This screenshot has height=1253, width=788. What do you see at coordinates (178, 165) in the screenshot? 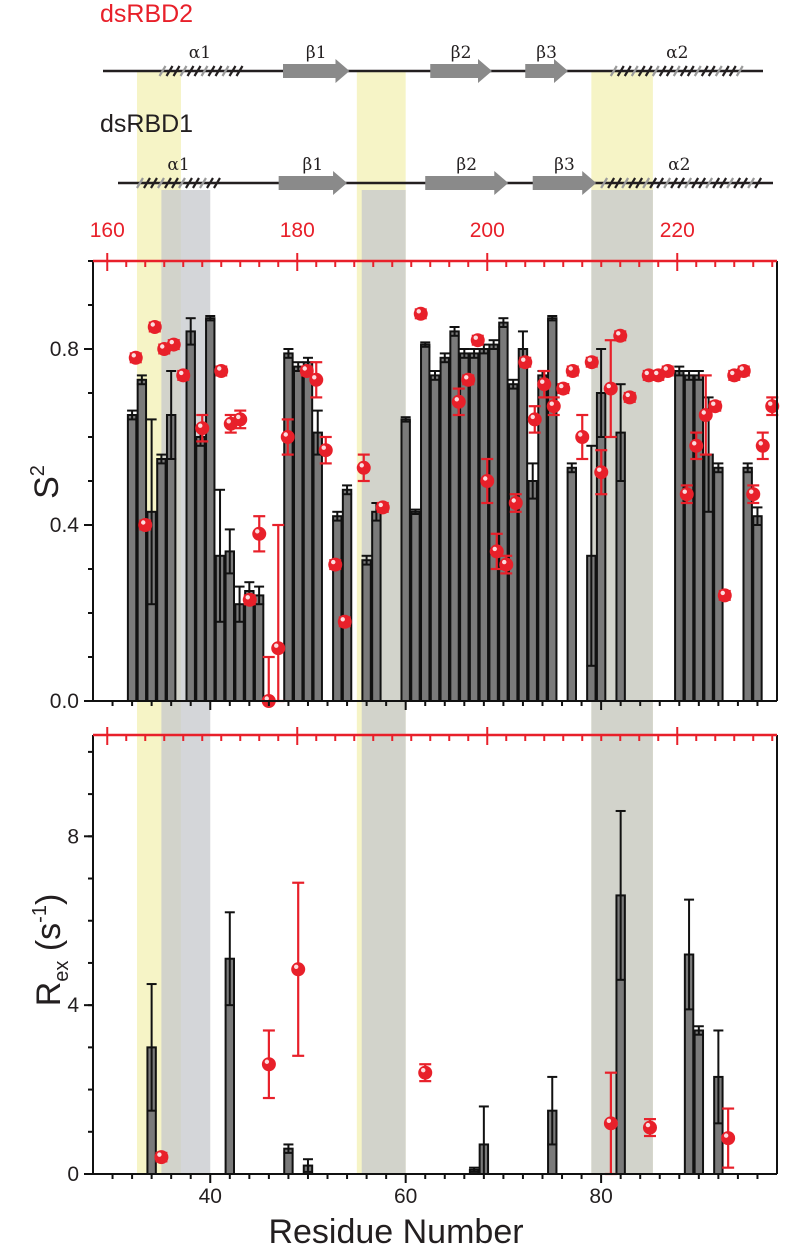
I see `dsrbd1-ss-ss-label-0: α1` at bounding box center [178, 165].